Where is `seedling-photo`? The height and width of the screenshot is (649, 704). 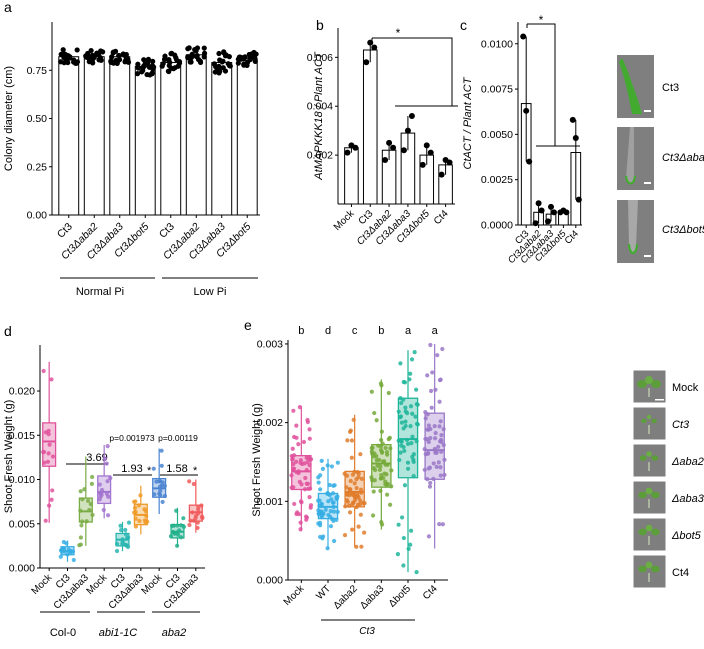 seedling-photo is located at coordinates (649, 534).